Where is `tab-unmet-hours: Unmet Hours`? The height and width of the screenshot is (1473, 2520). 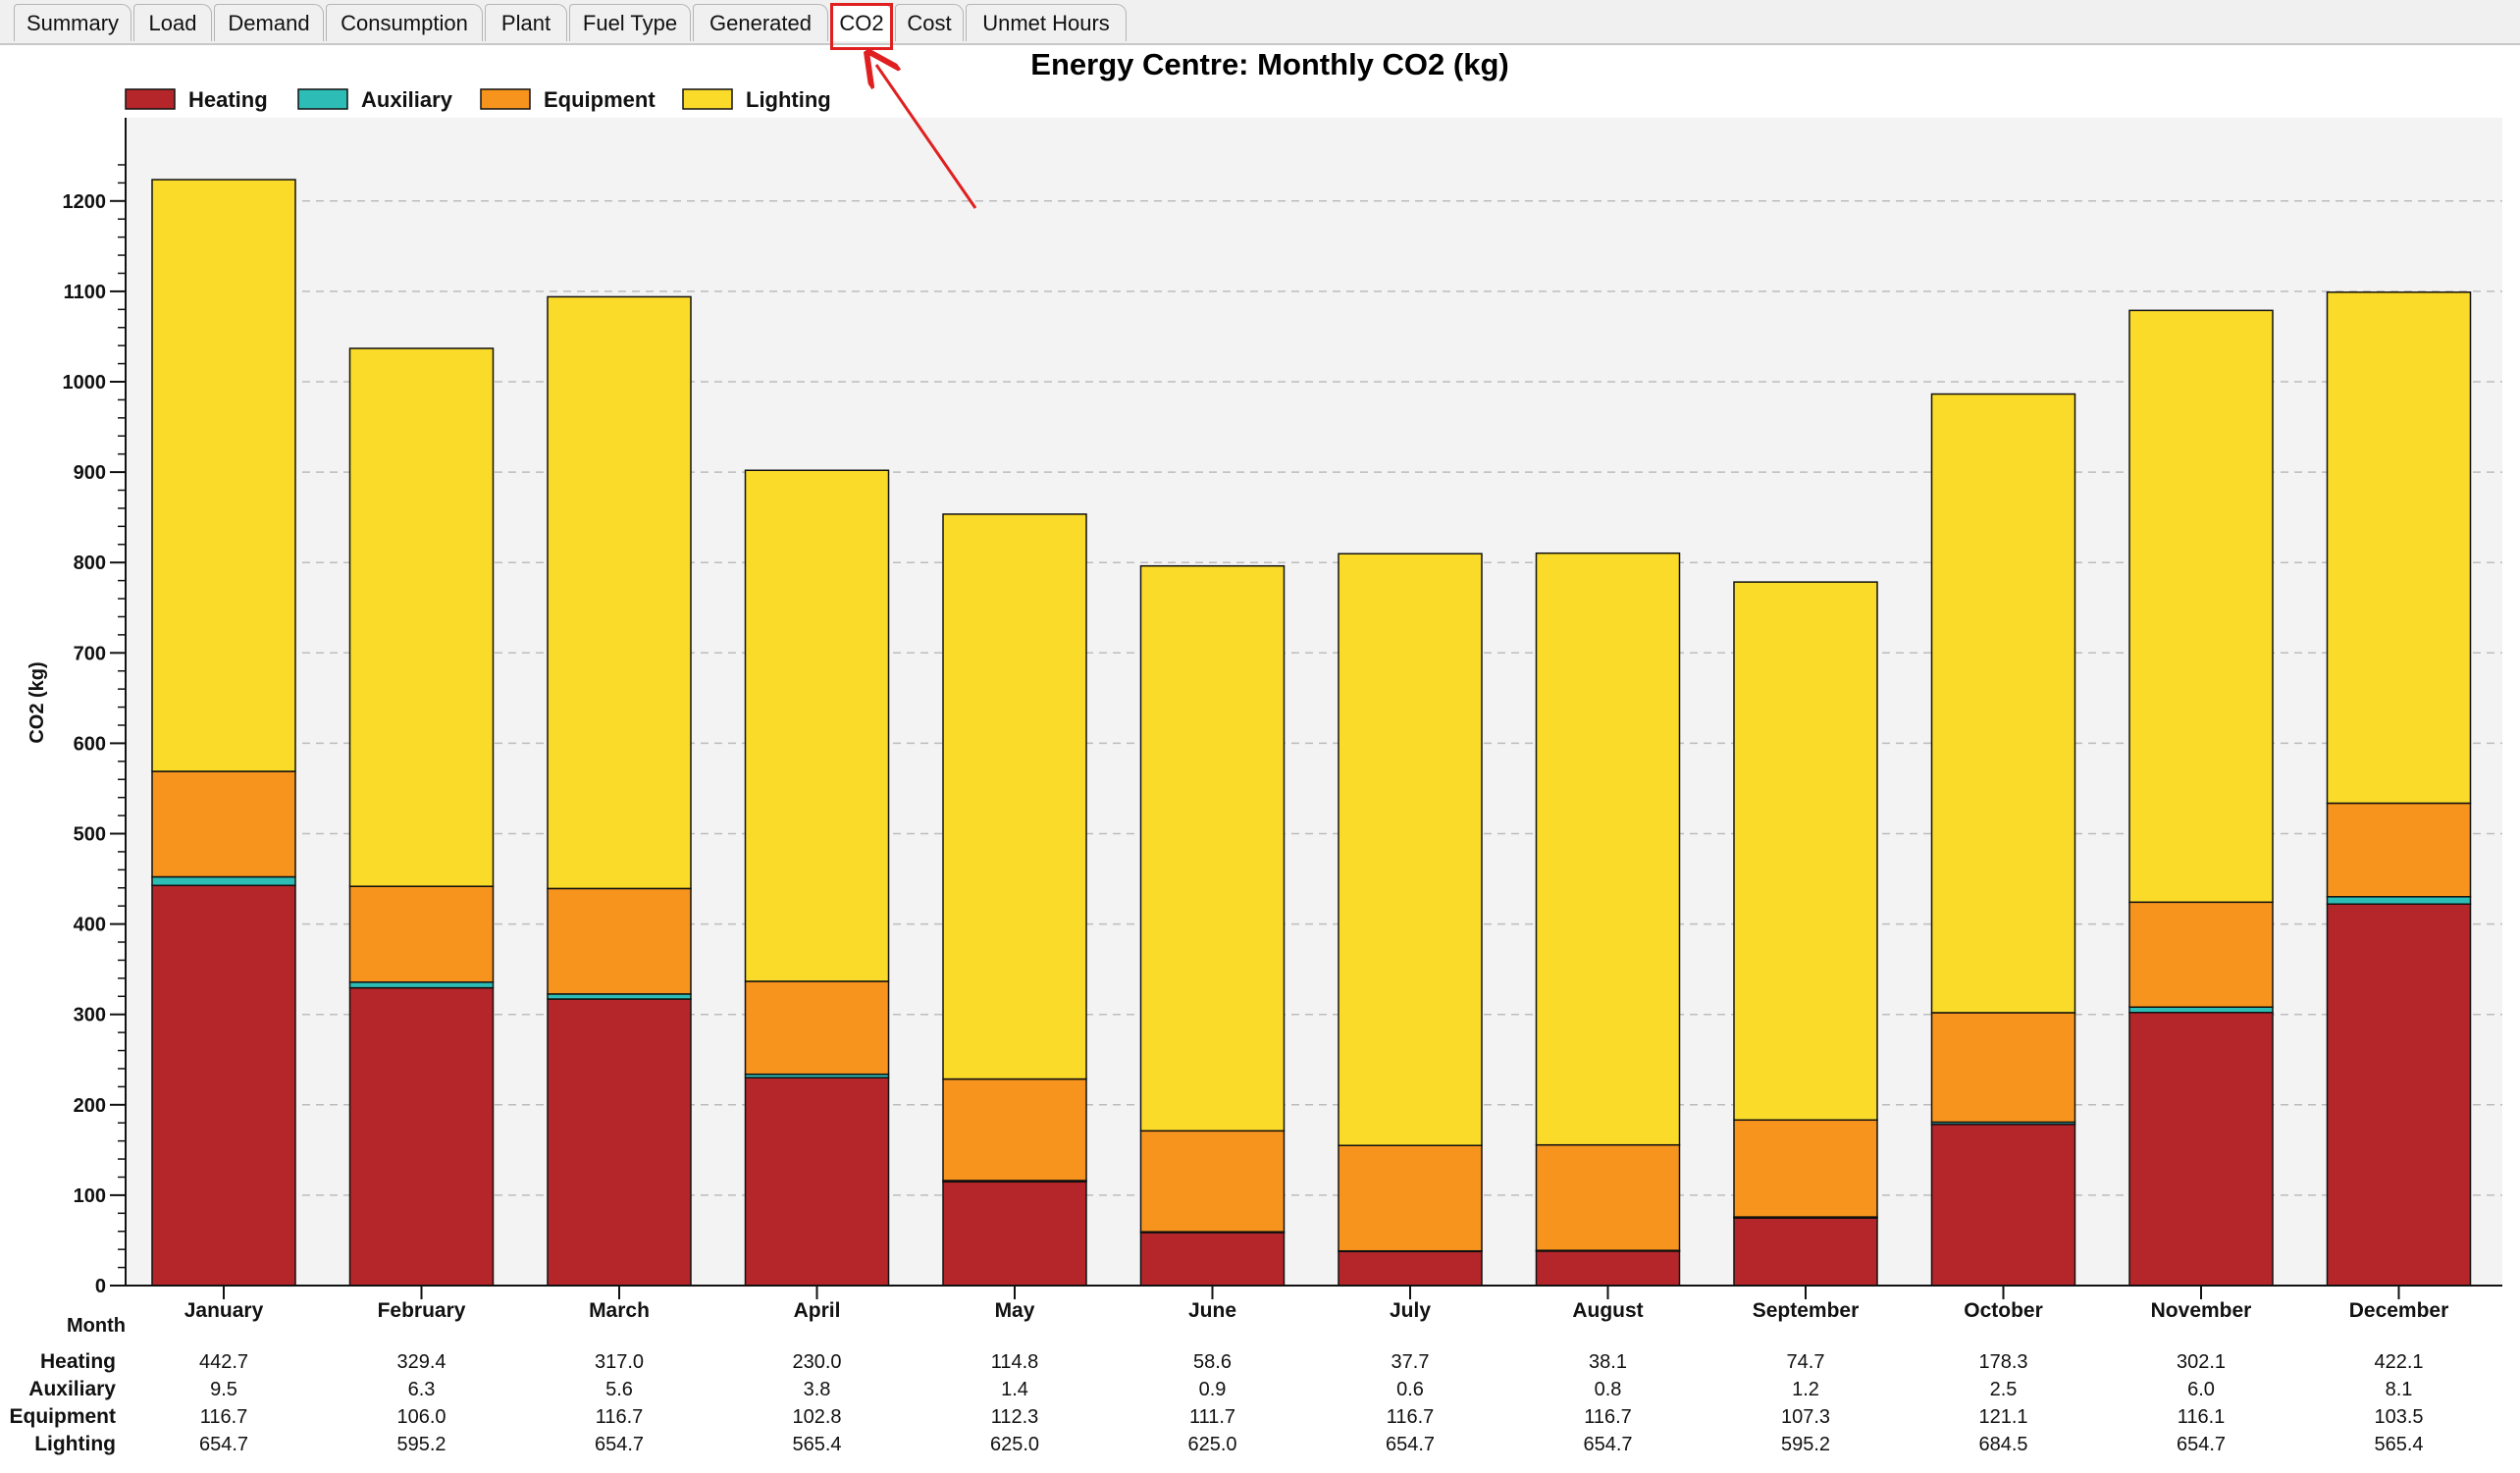 tab-unmet-hours: Unmet Hours is located at coordinates (1046, 22).